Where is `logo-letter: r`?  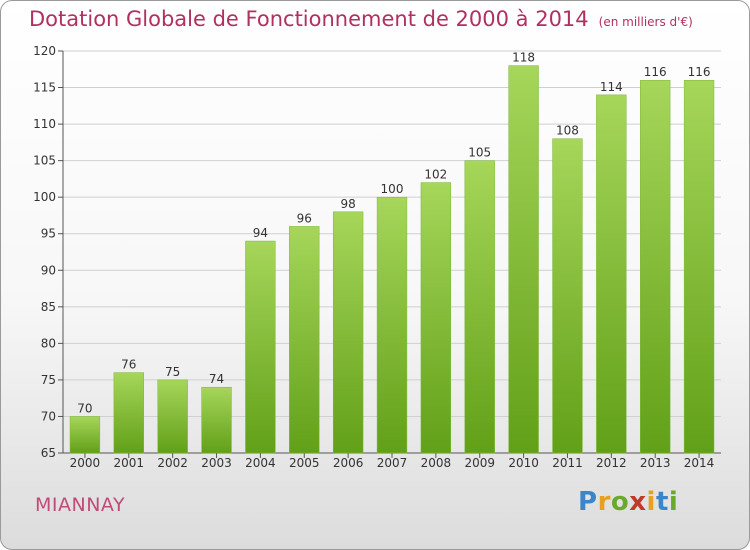 logo-letter: r is located at coordinates (604, 502).